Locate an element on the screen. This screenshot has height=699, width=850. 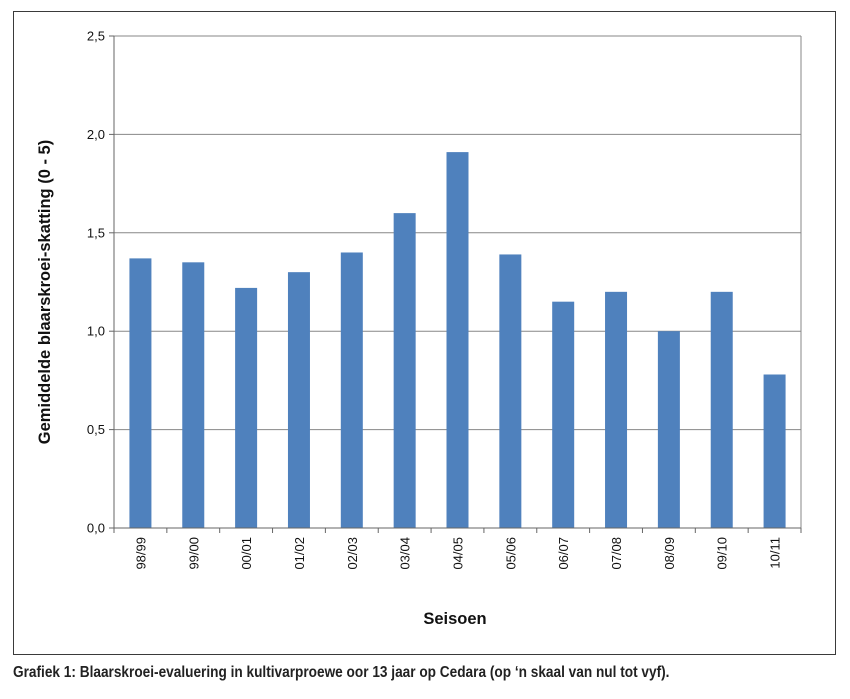
y-tick-label: 2,0 is located at coordinates (96, 134).